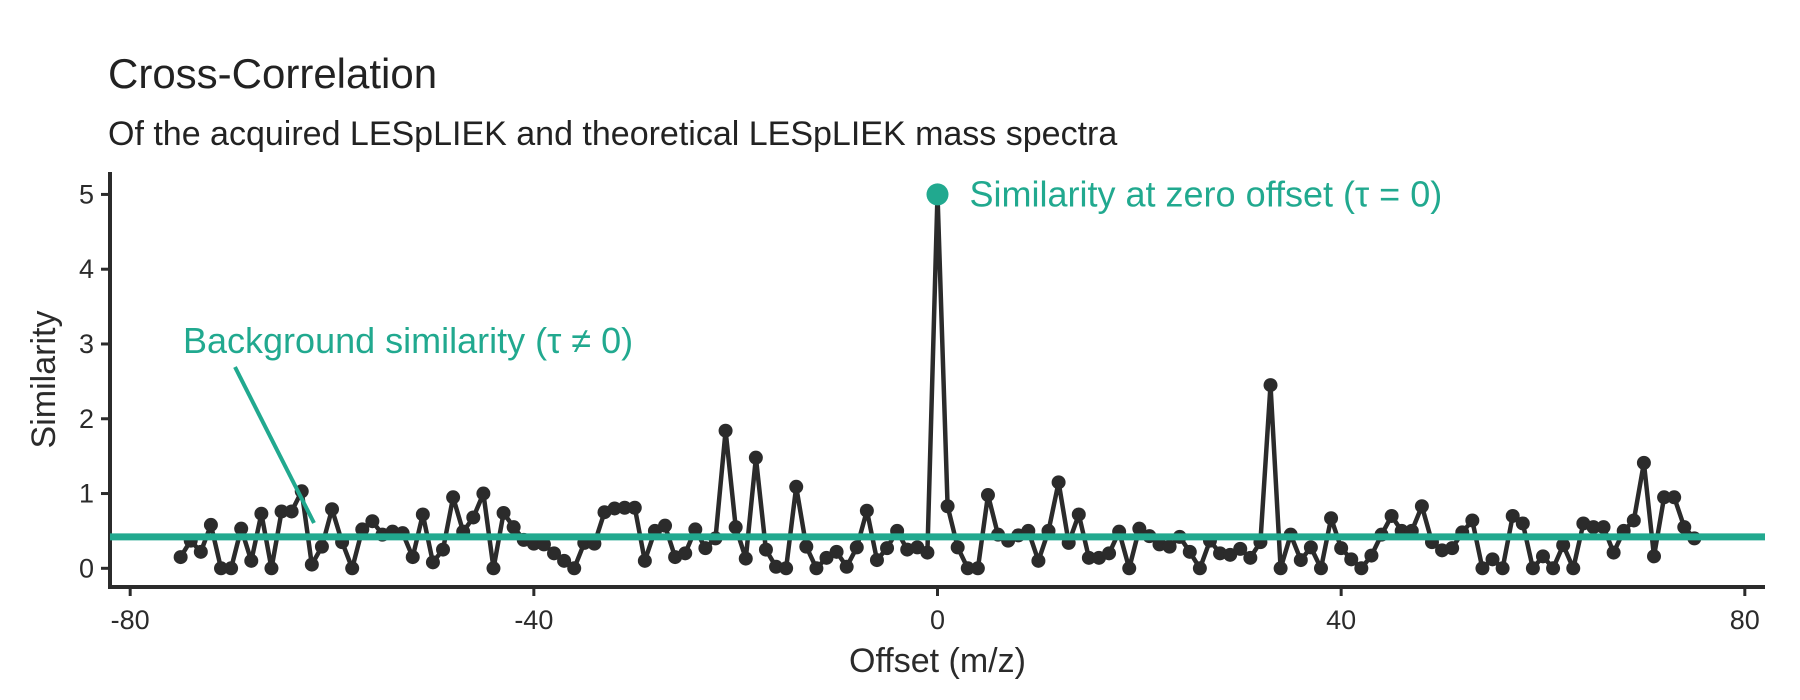 Image resolution: width=1800 pixels, height=700 pixels. What do you see at coordinates (937, 661) in the screenshot?
I see `x-axis-title: Offset (m/z)` at bounding box center [937, 661].